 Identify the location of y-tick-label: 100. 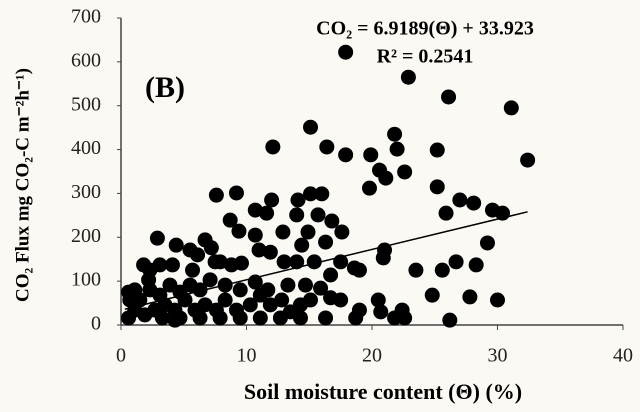
(86, 280).